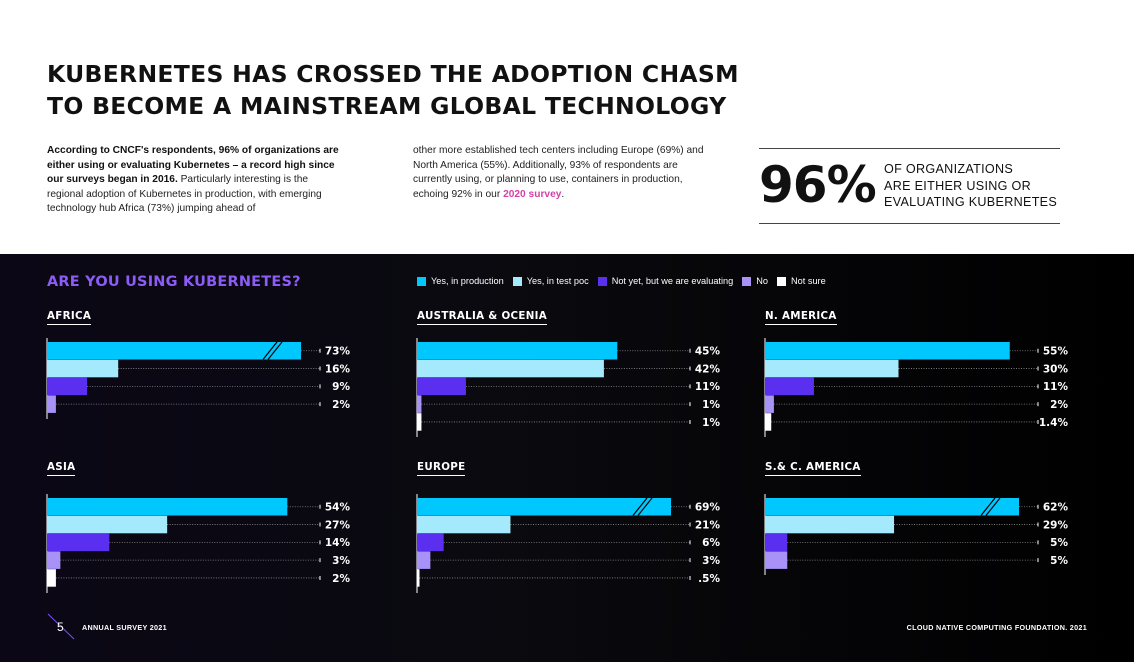  I want to click on bar-label: 69%, so click(708, 508).